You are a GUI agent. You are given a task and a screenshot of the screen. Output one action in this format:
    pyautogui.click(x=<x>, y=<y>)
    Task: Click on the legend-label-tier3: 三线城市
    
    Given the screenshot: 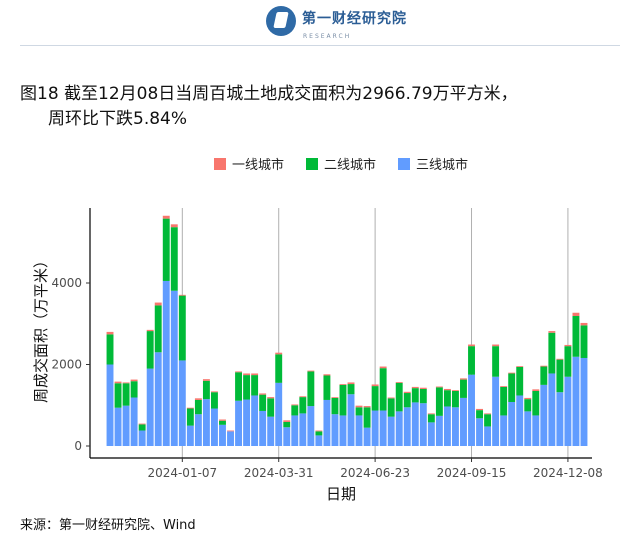 What is the action you would take?
    pyautogui.click(x=442, y=165)
    